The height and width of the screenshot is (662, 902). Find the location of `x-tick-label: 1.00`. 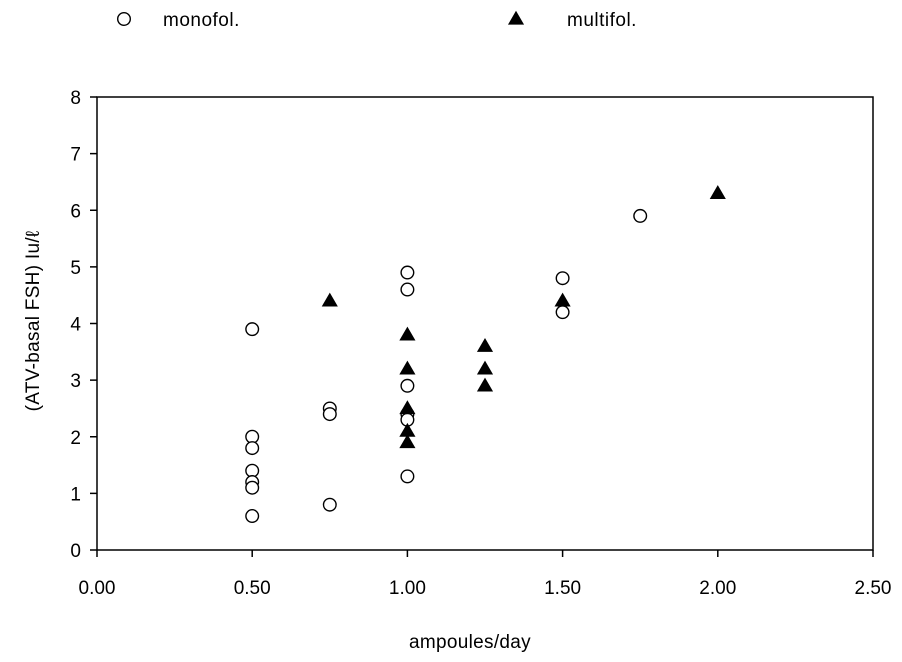

x-tick-label: 1.00 is located at coordinates (407, 588).